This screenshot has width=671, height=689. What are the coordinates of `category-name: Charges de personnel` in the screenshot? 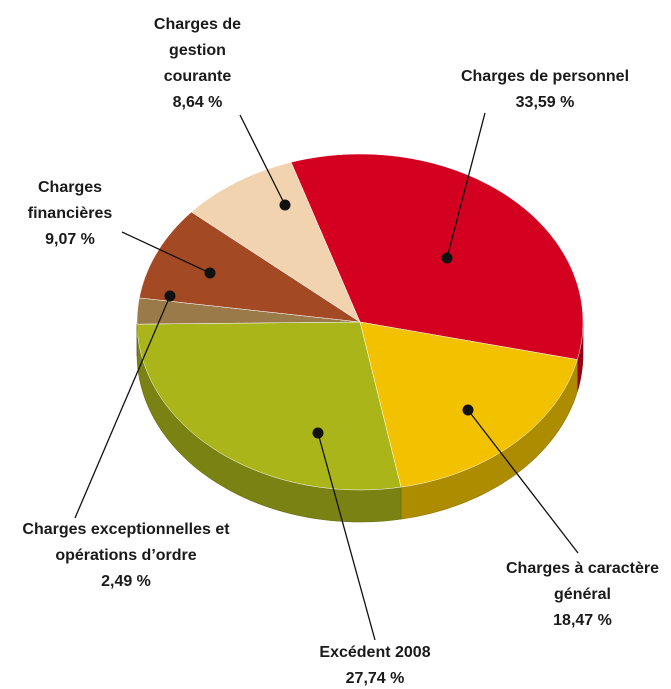 It's located at (545, 76).